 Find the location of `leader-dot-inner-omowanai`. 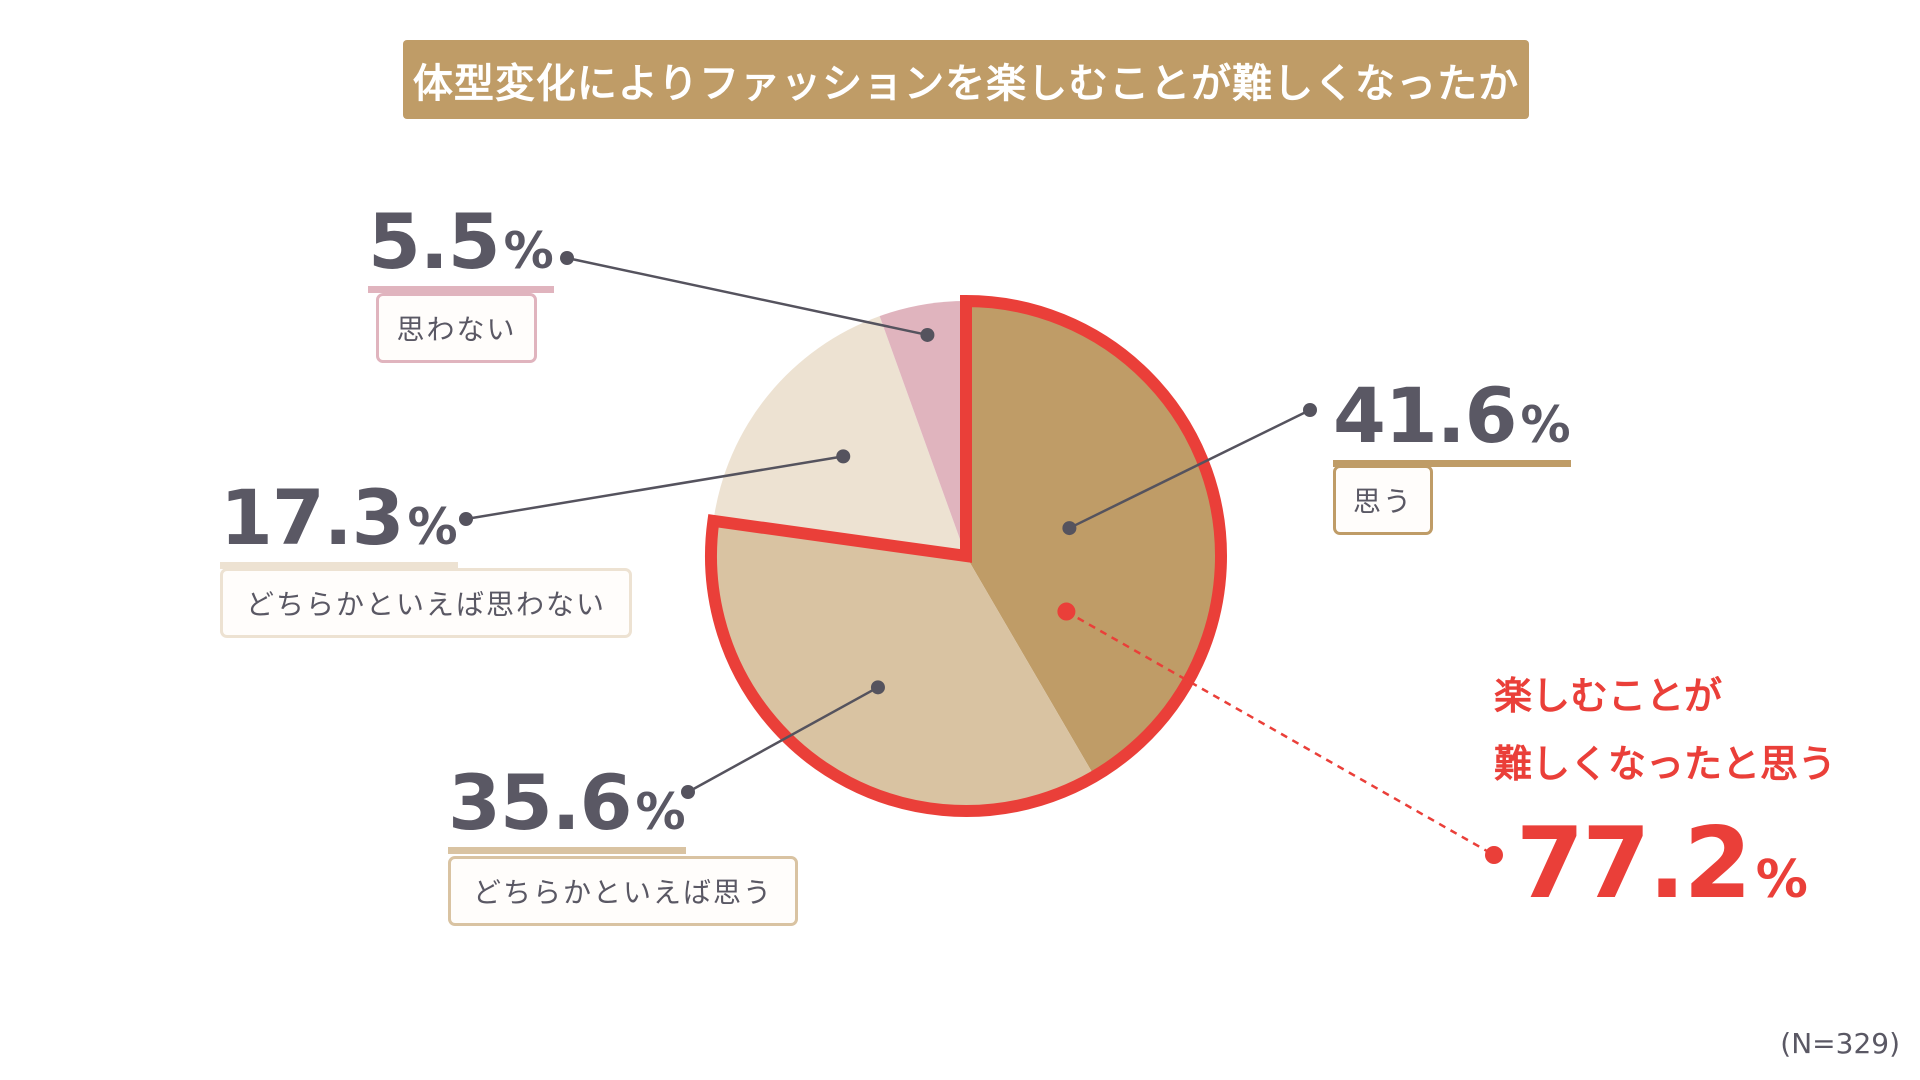

leader-dot-inner-omowanai is located at coordinates (927, 334).